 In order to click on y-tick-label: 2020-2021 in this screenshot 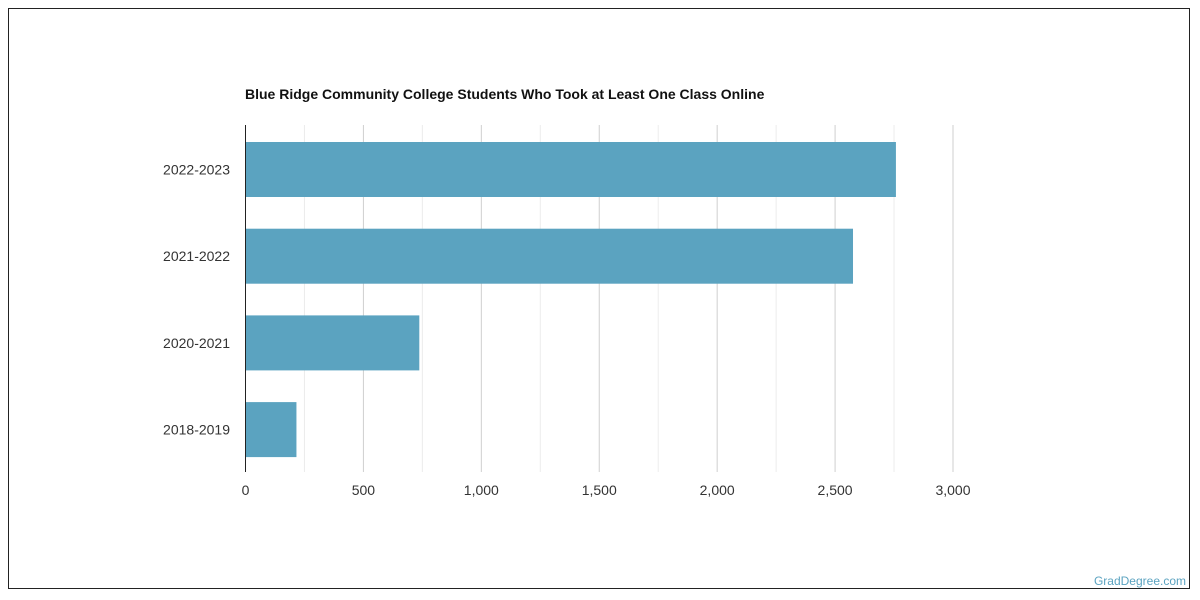, I will do `click(196, 343)`.